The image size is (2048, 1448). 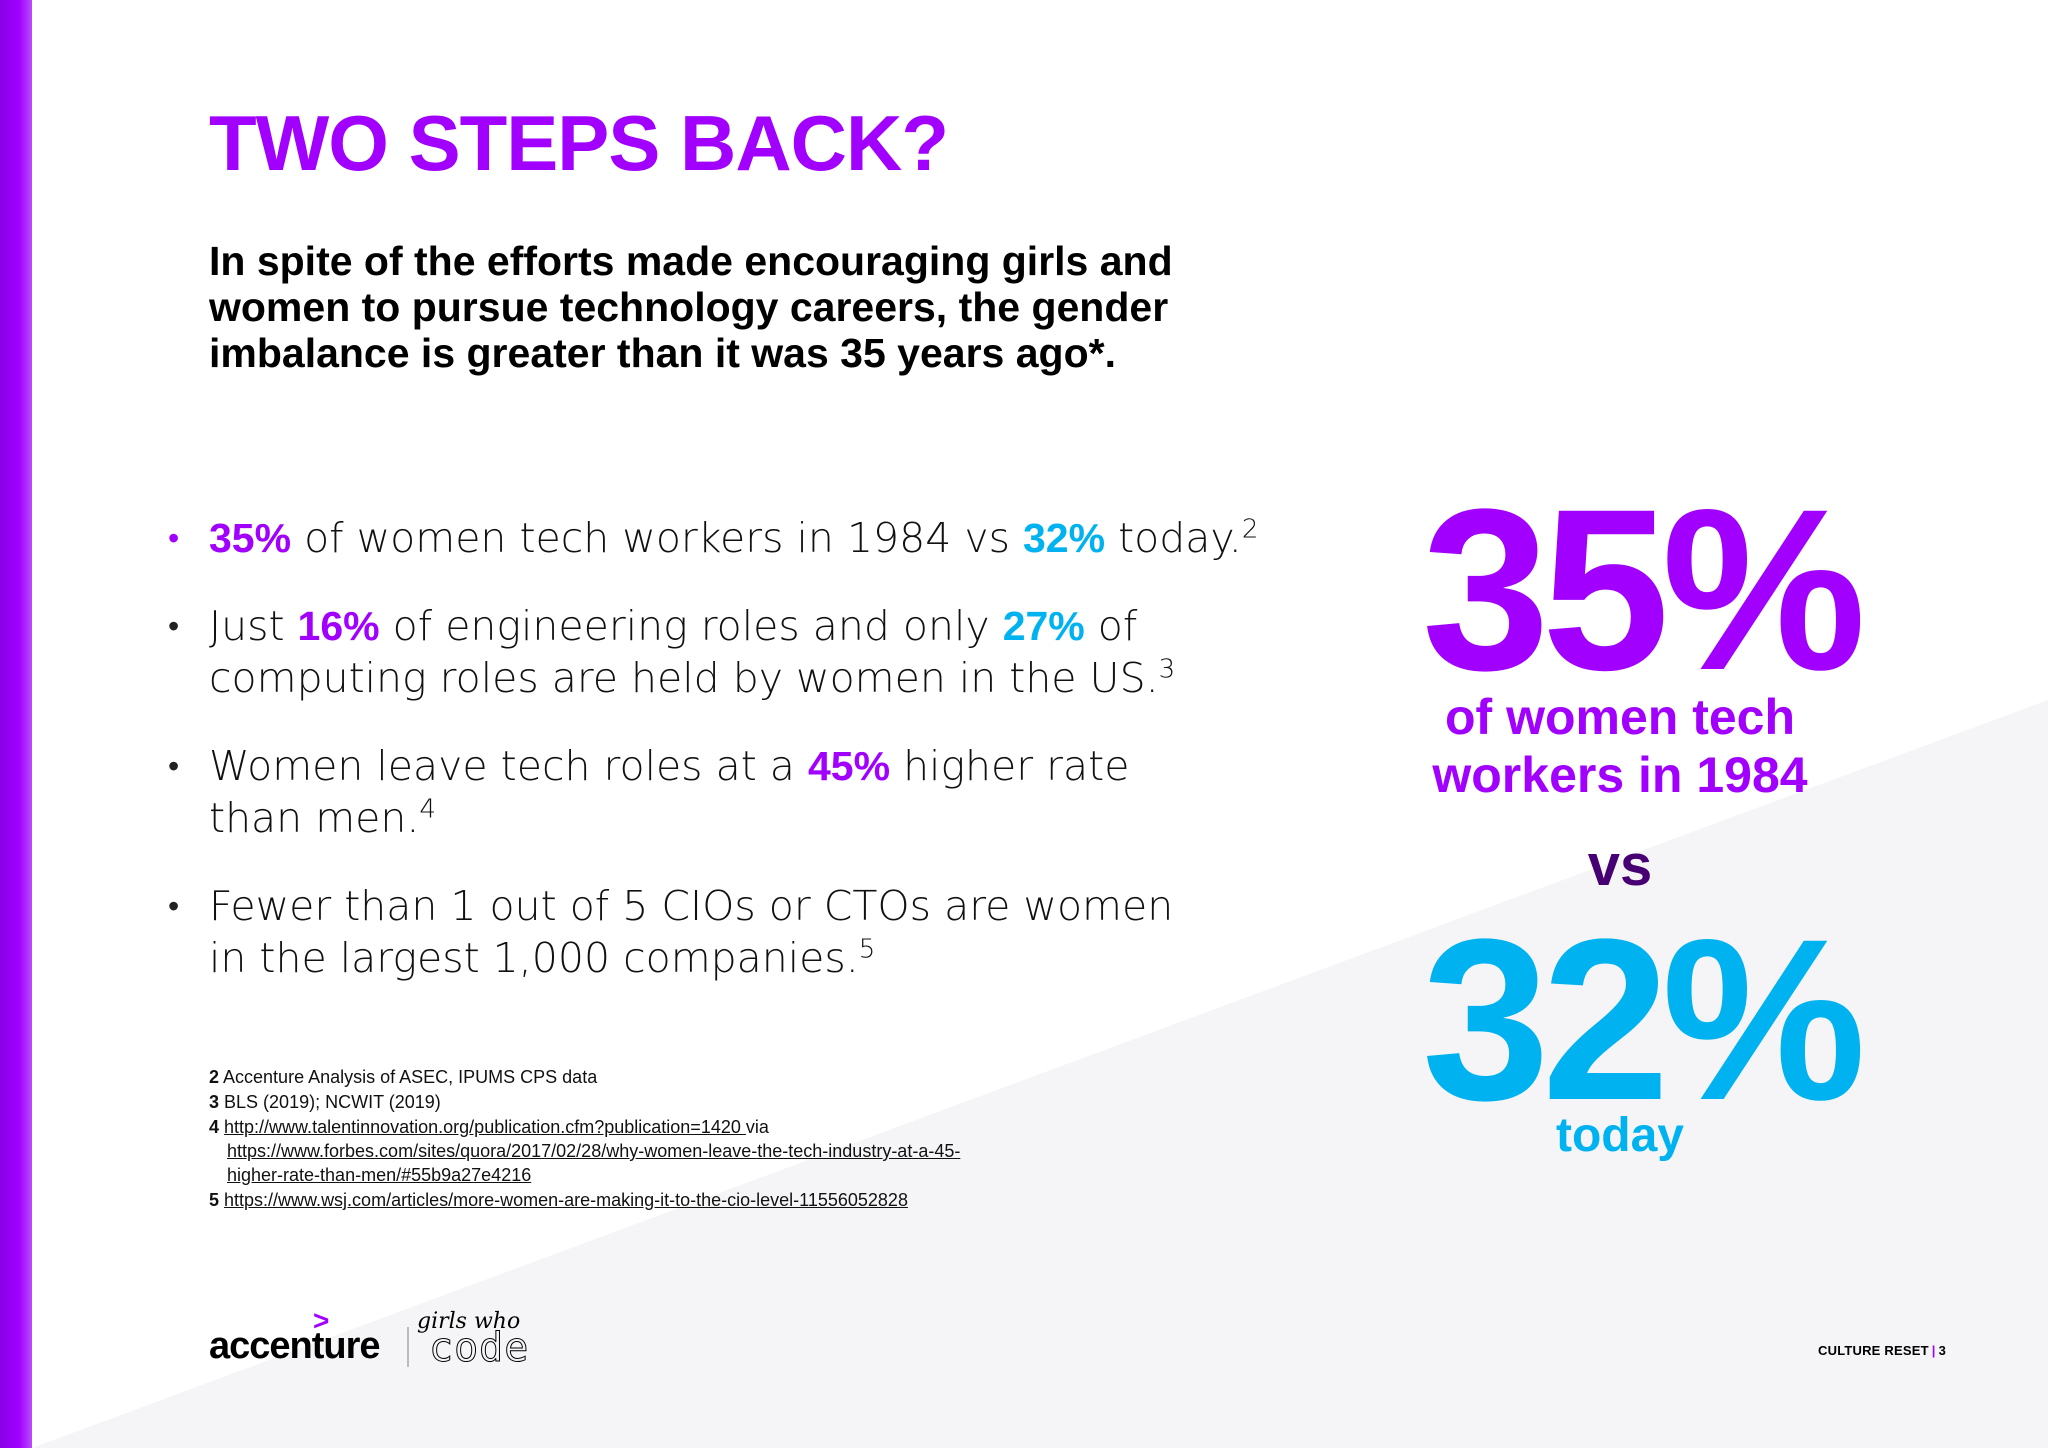 What do you see at coordinates (757, 1127) in the screenshot?
I see `footnote-text: via` at bounding box center [757, 1127].